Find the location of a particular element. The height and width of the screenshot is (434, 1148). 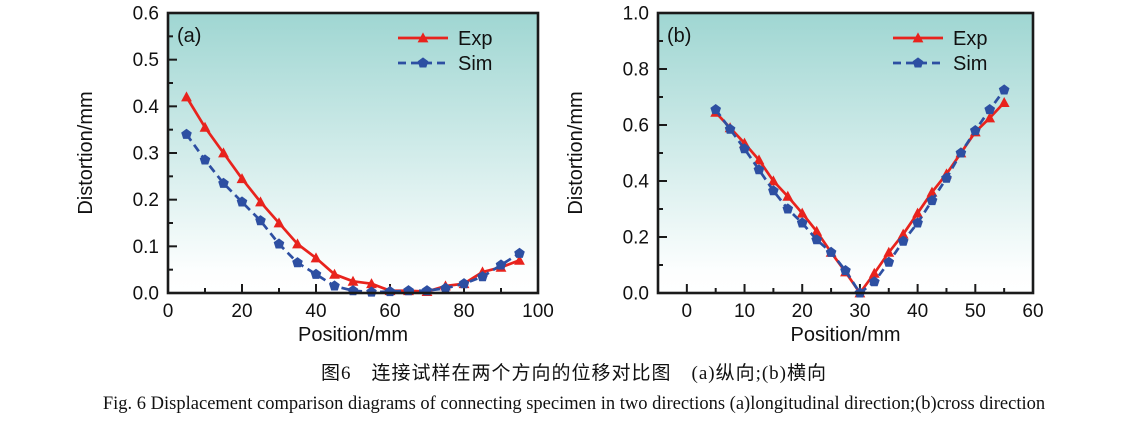

svg-text: 30 is located at coordinates (859, 311).